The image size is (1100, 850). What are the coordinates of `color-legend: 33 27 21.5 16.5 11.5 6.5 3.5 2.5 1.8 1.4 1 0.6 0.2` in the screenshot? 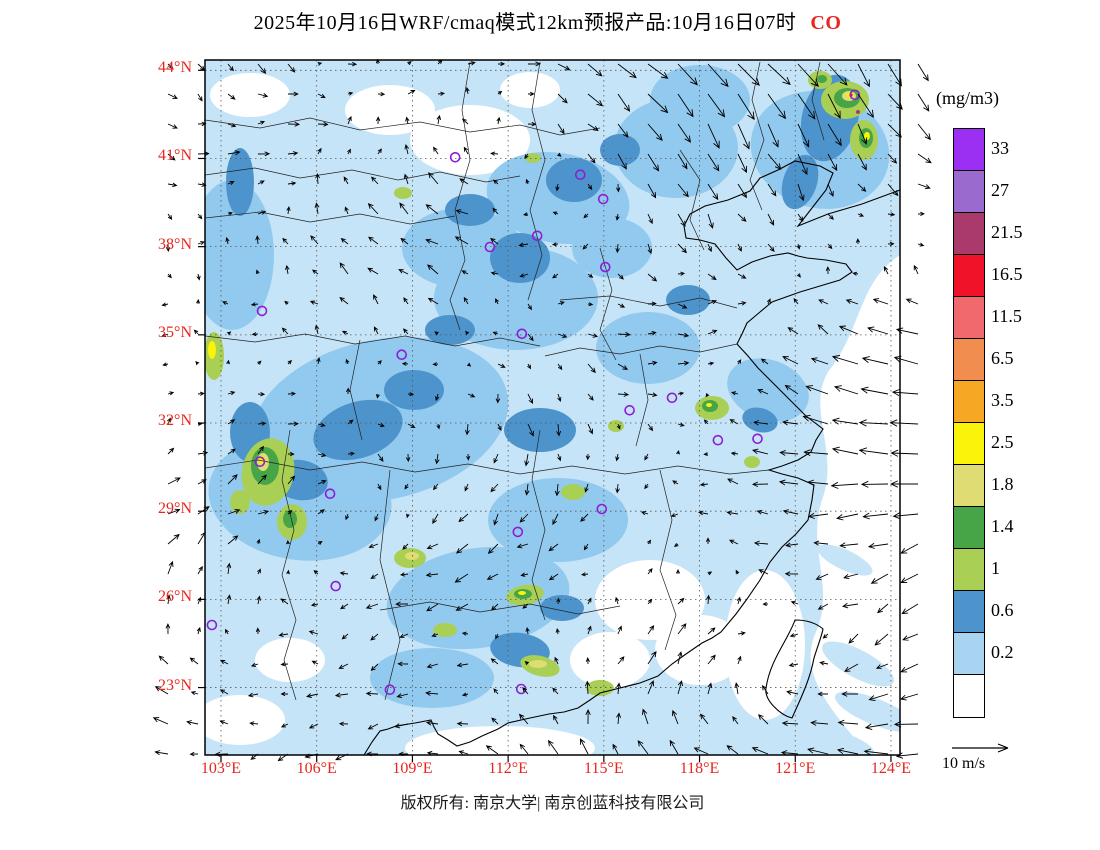 It's located at (988, 423).